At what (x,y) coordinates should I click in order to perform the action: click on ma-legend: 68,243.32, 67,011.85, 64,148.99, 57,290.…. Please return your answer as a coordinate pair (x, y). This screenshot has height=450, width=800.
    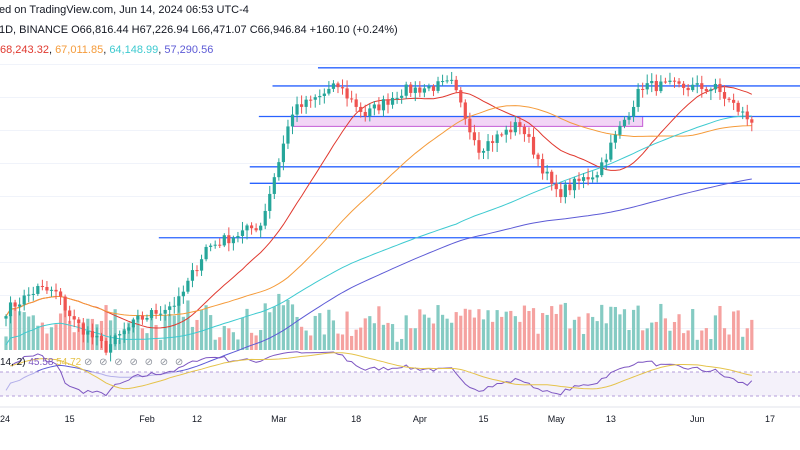
    Looking at the image, I should click on (107, 50).